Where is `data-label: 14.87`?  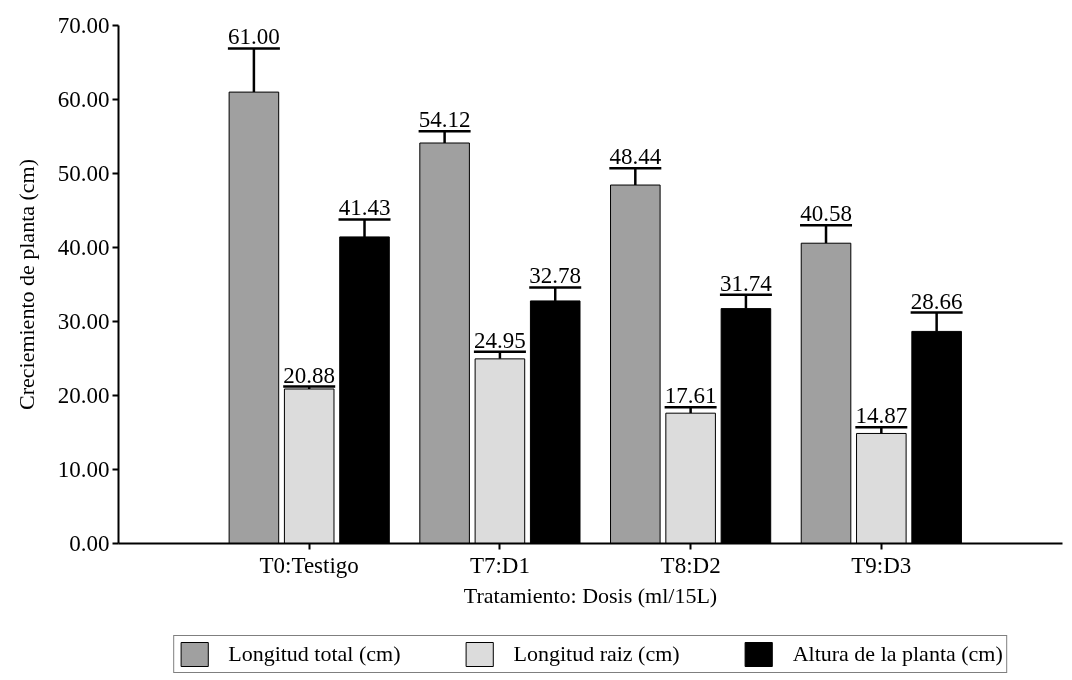 data-label: 14.87 is located at coordinates (881, 416).